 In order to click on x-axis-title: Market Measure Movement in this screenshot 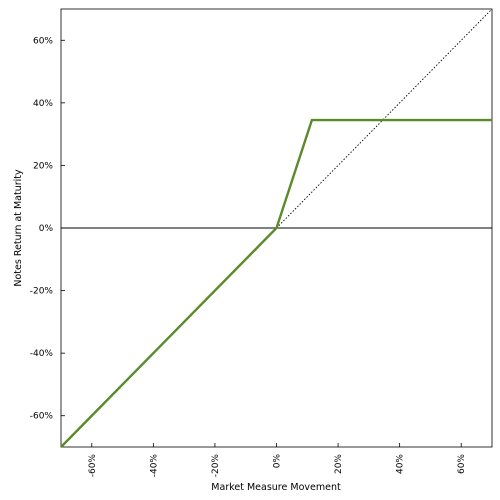, I will do `click(276, 487)`.